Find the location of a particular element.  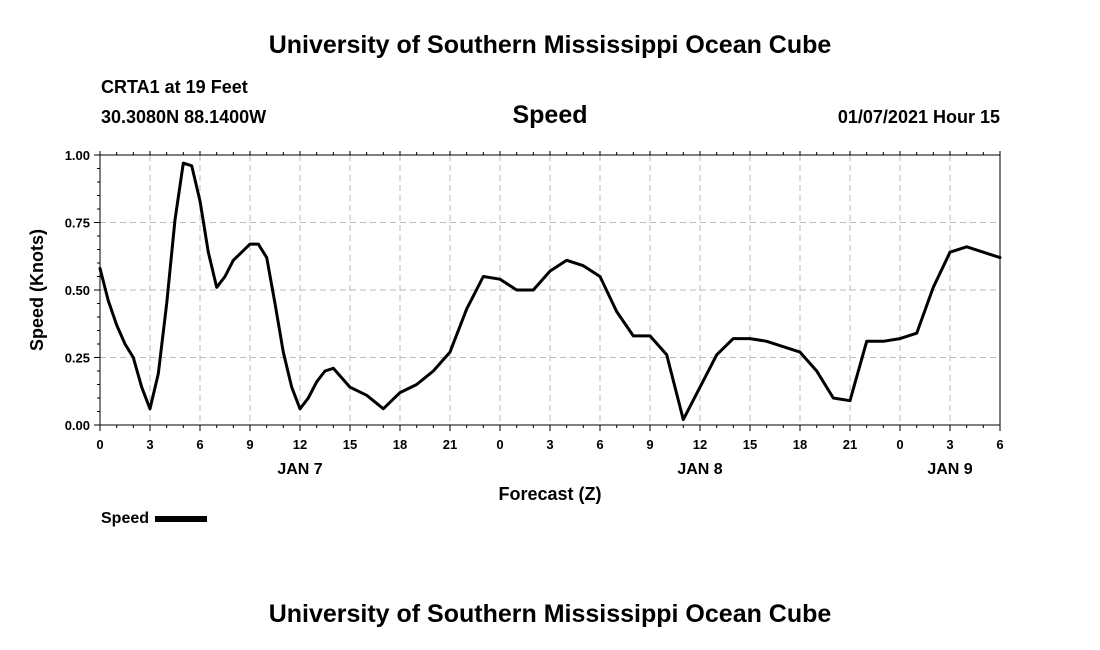

day-label: JAN 9 is located at coordinates (949, 469).